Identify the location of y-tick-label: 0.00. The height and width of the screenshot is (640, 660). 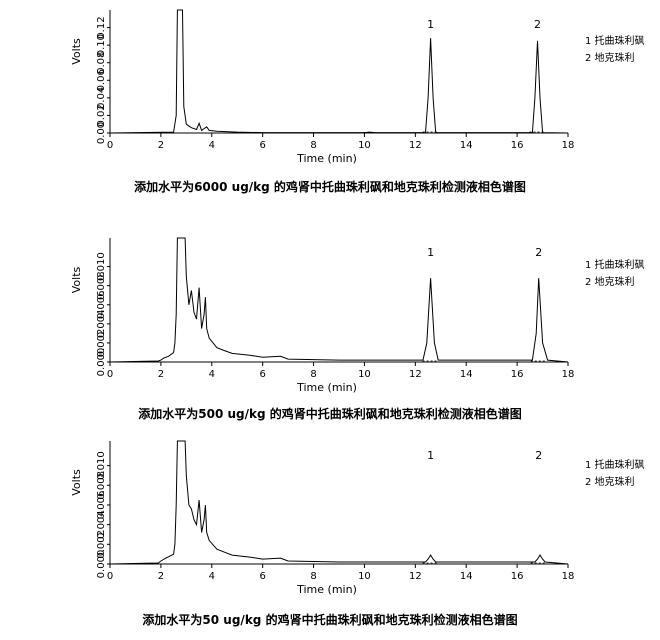
(101, 133).